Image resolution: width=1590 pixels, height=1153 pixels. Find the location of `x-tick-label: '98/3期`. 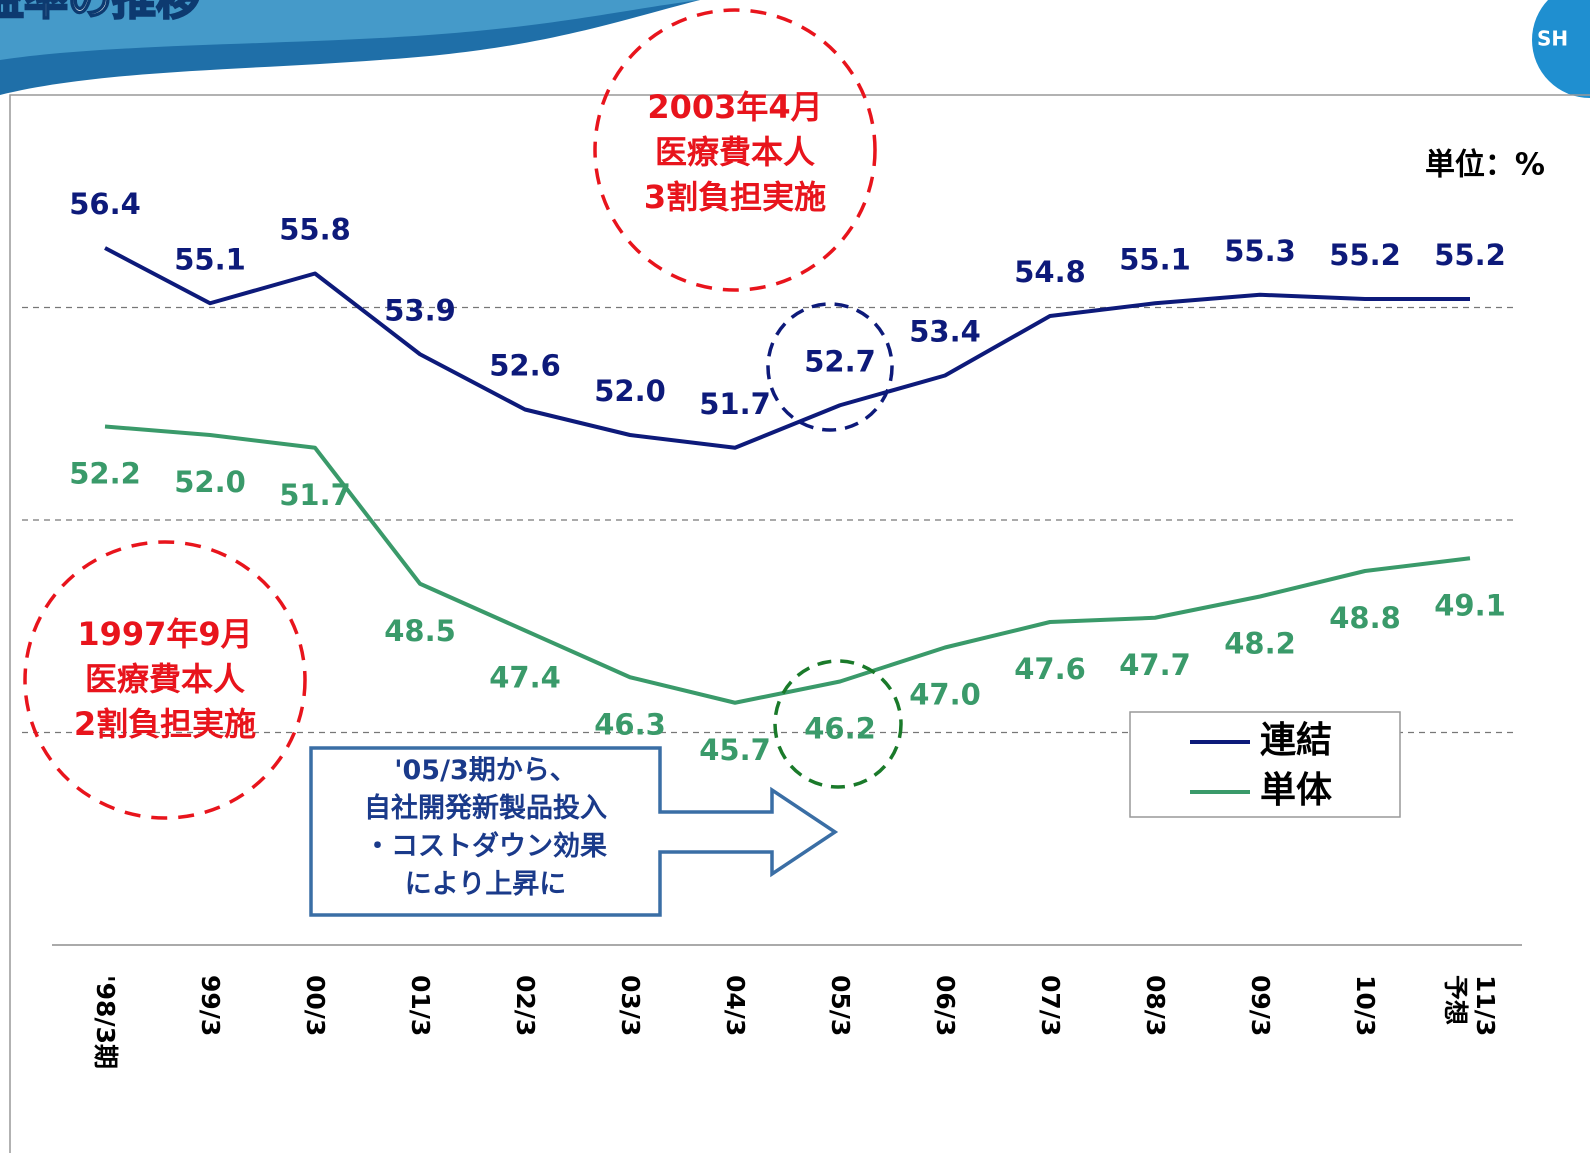

x-tick-label: '98/3期 is located at coordinates (105, 1022).